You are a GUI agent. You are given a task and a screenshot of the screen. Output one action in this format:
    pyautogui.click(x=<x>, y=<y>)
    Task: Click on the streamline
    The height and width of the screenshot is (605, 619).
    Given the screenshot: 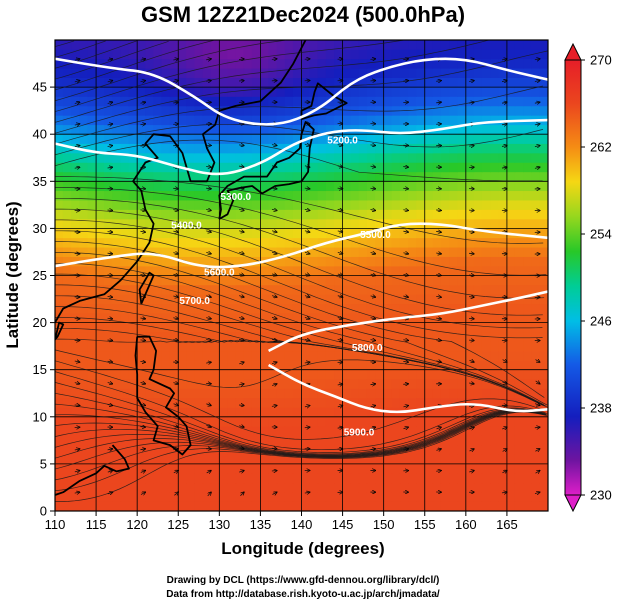 What is the action you would take?
    pyautogui.click(x=80, y=49)
    